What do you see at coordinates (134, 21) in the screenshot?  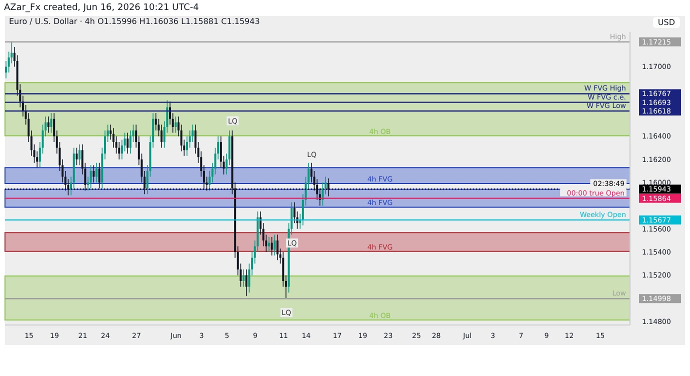 I see `chart-title: Euro / U.S. Dollar · 4h O1.15996 H1.16036 L1.15881 C1.15943` at bounding box center [134, 21].